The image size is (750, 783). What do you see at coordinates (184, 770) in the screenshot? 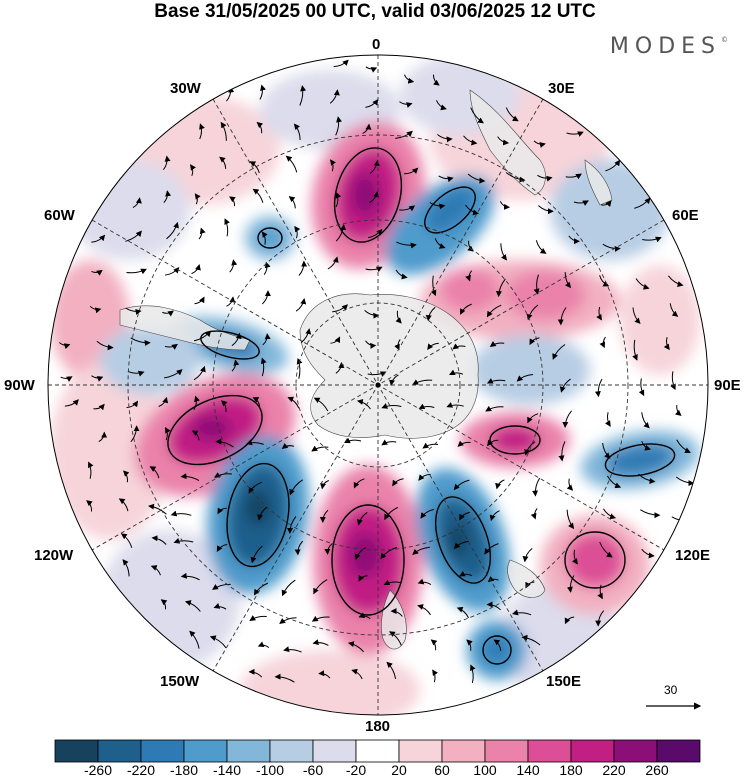
I see `colorbar-tick-label: -180` at bounding box center [184, 770].